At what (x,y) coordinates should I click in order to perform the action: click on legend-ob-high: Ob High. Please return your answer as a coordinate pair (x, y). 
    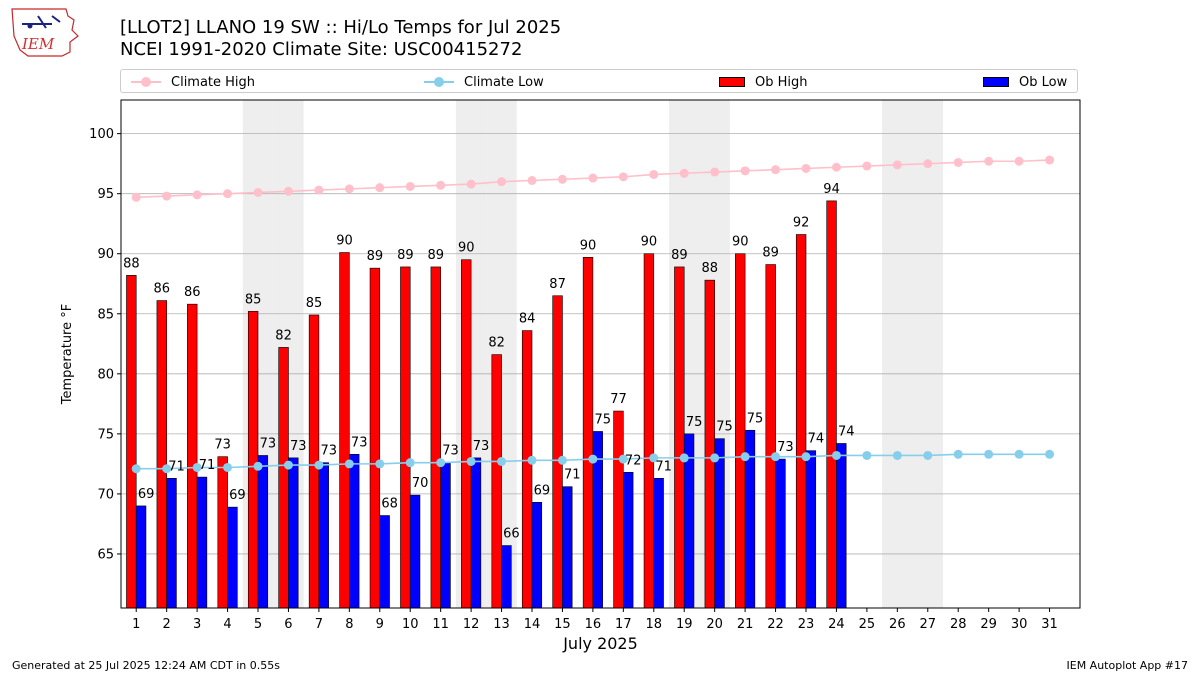
    Looking at the image, I should click on (763, 82).